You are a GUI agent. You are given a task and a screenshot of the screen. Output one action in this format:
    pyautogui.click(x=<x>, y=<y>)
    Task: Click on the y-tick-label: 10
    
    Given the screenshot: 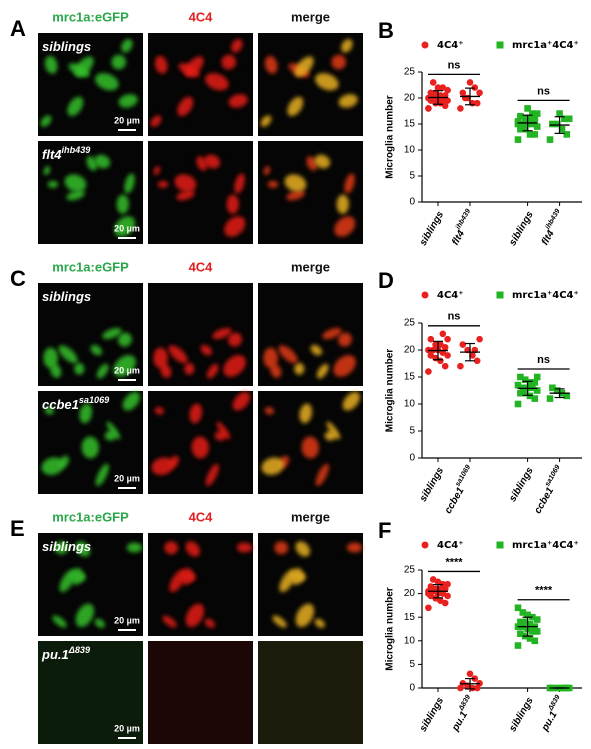 What is the action you would take?
    pyautogui.click(x=410, y=640)
    